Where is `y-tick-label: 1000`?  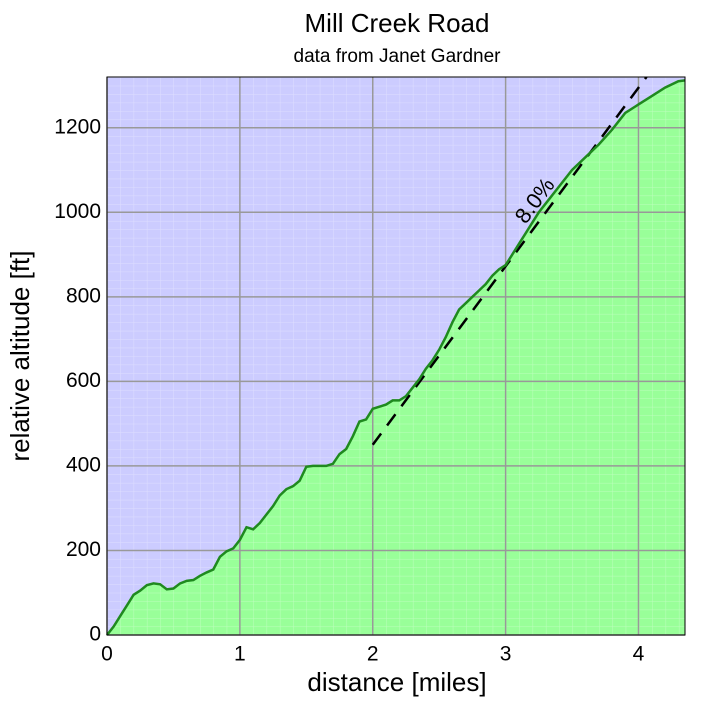
y-tick-label: 1000 is located at coordinates (77, 211).